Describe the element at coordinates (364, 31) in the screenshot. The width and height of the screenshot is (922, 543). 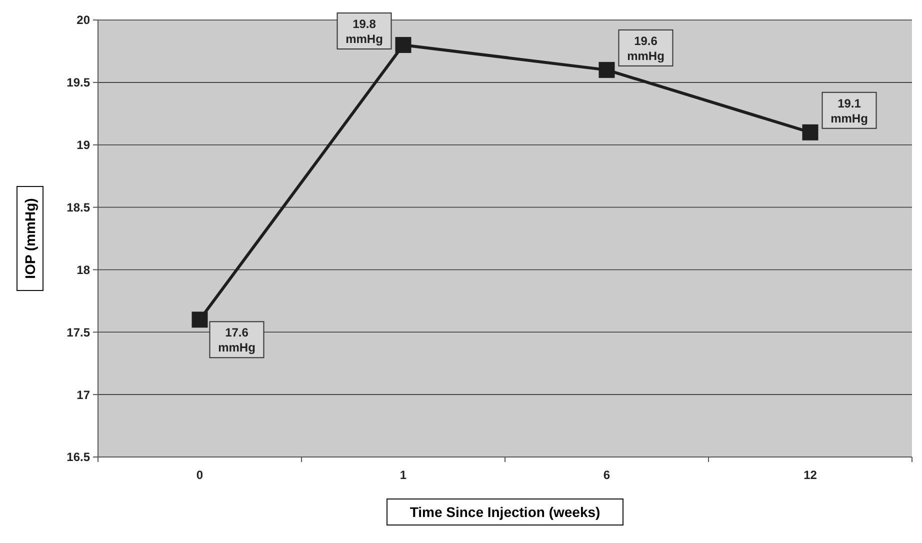
I see `data-label: 19.8 mmHg` at that location.